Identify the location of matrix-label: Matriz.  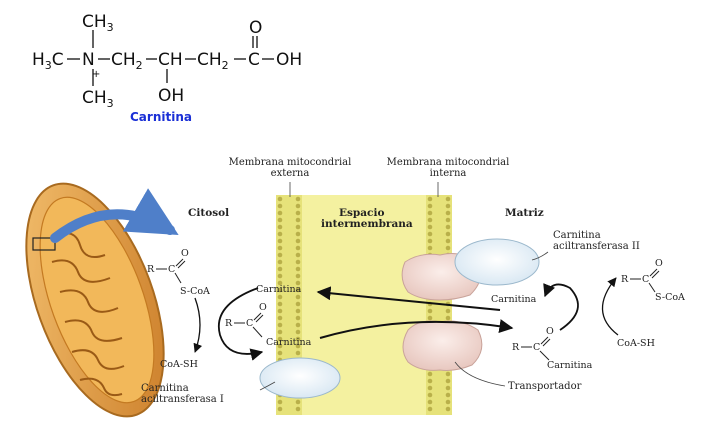
(524, 213).